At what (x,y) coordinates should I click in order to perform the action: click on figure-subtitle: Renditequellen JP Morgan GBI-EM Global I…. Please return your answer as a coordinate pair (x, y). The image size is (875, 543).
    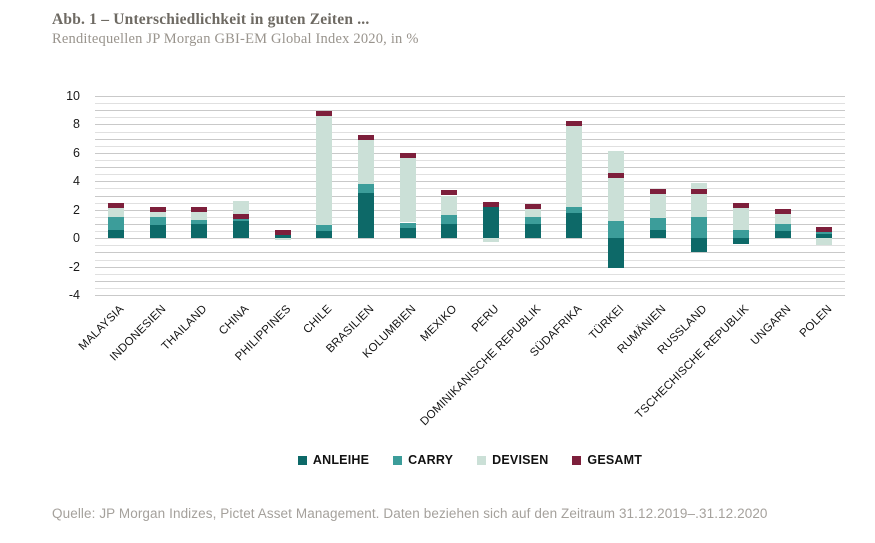
    Looking at the image, I should click on (235, 39).